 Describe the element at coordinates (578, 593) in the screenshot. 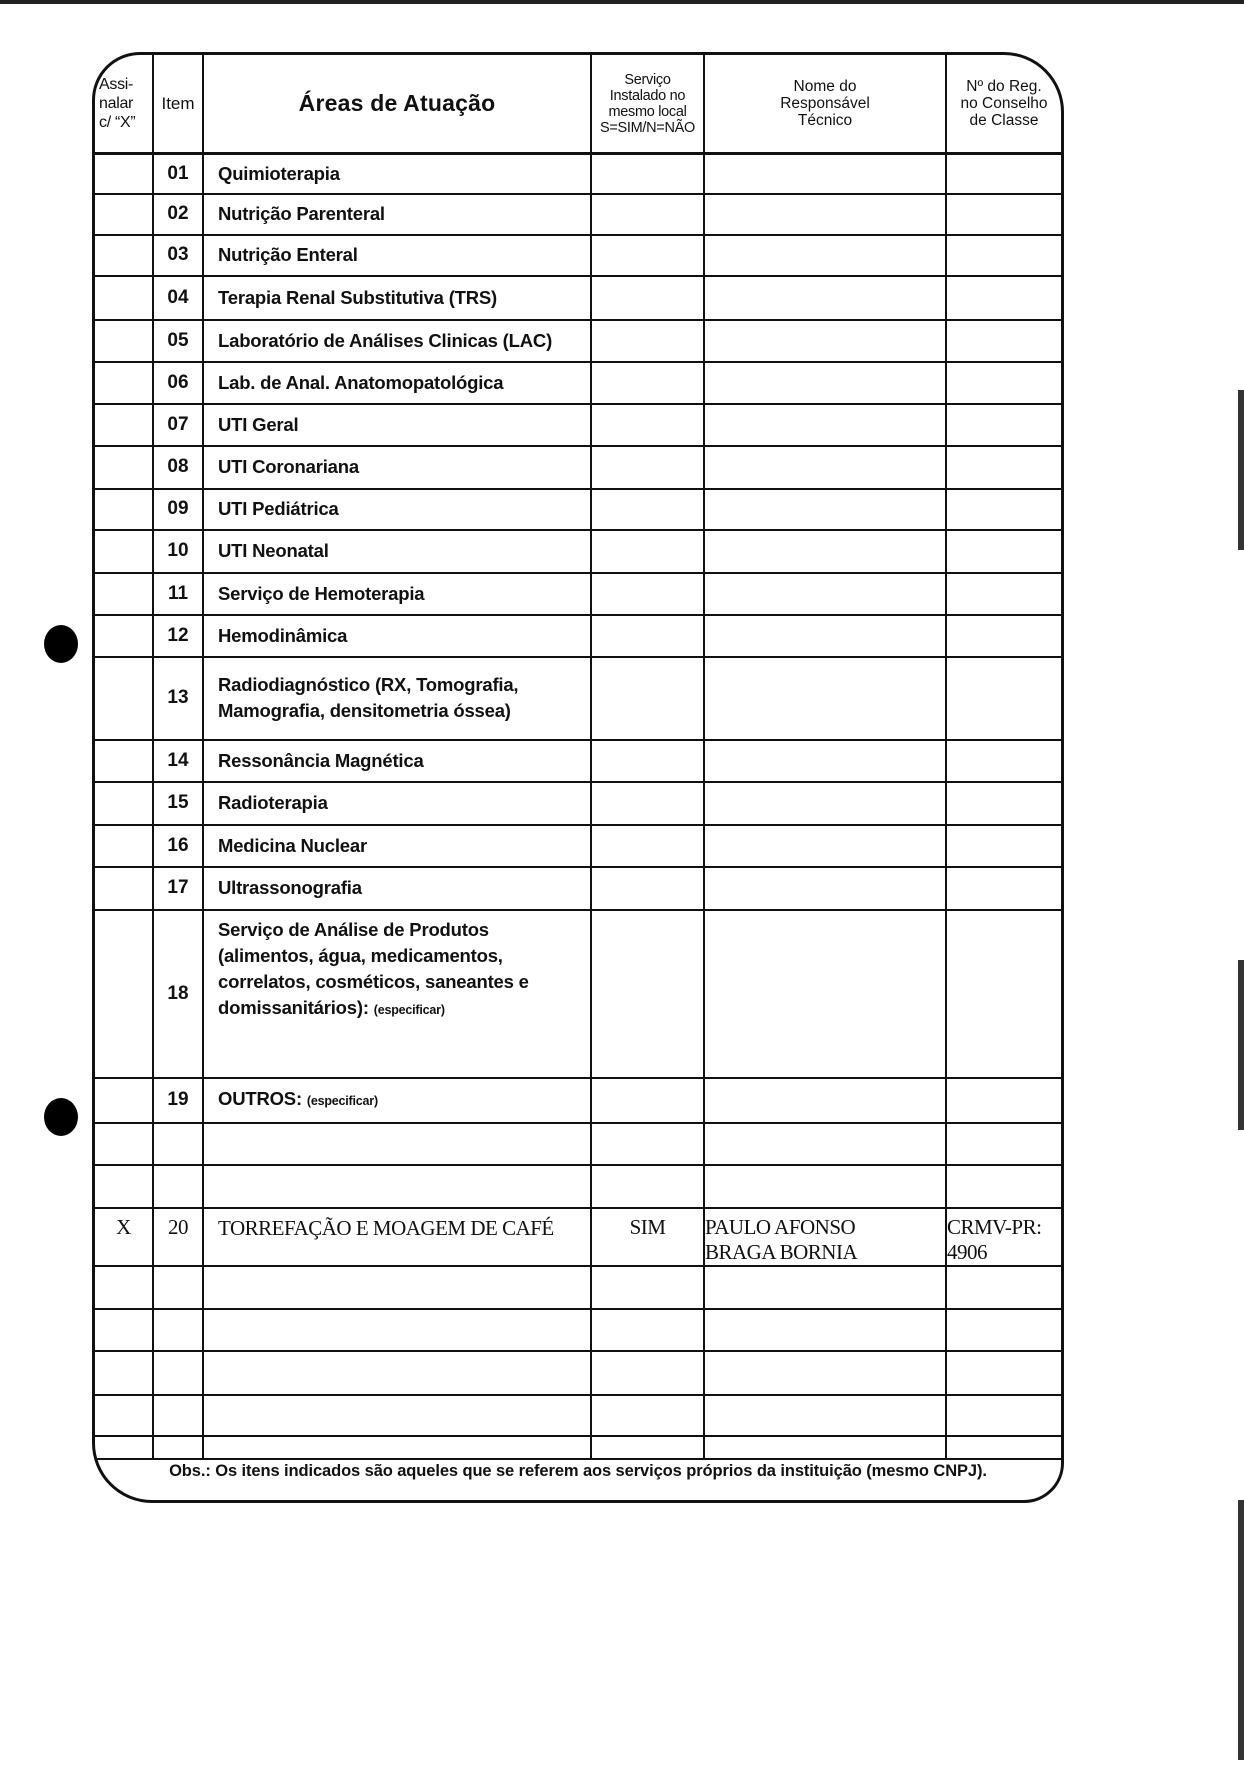

I see `table-row: 11 Serviço de Hemoterapia` at that location.